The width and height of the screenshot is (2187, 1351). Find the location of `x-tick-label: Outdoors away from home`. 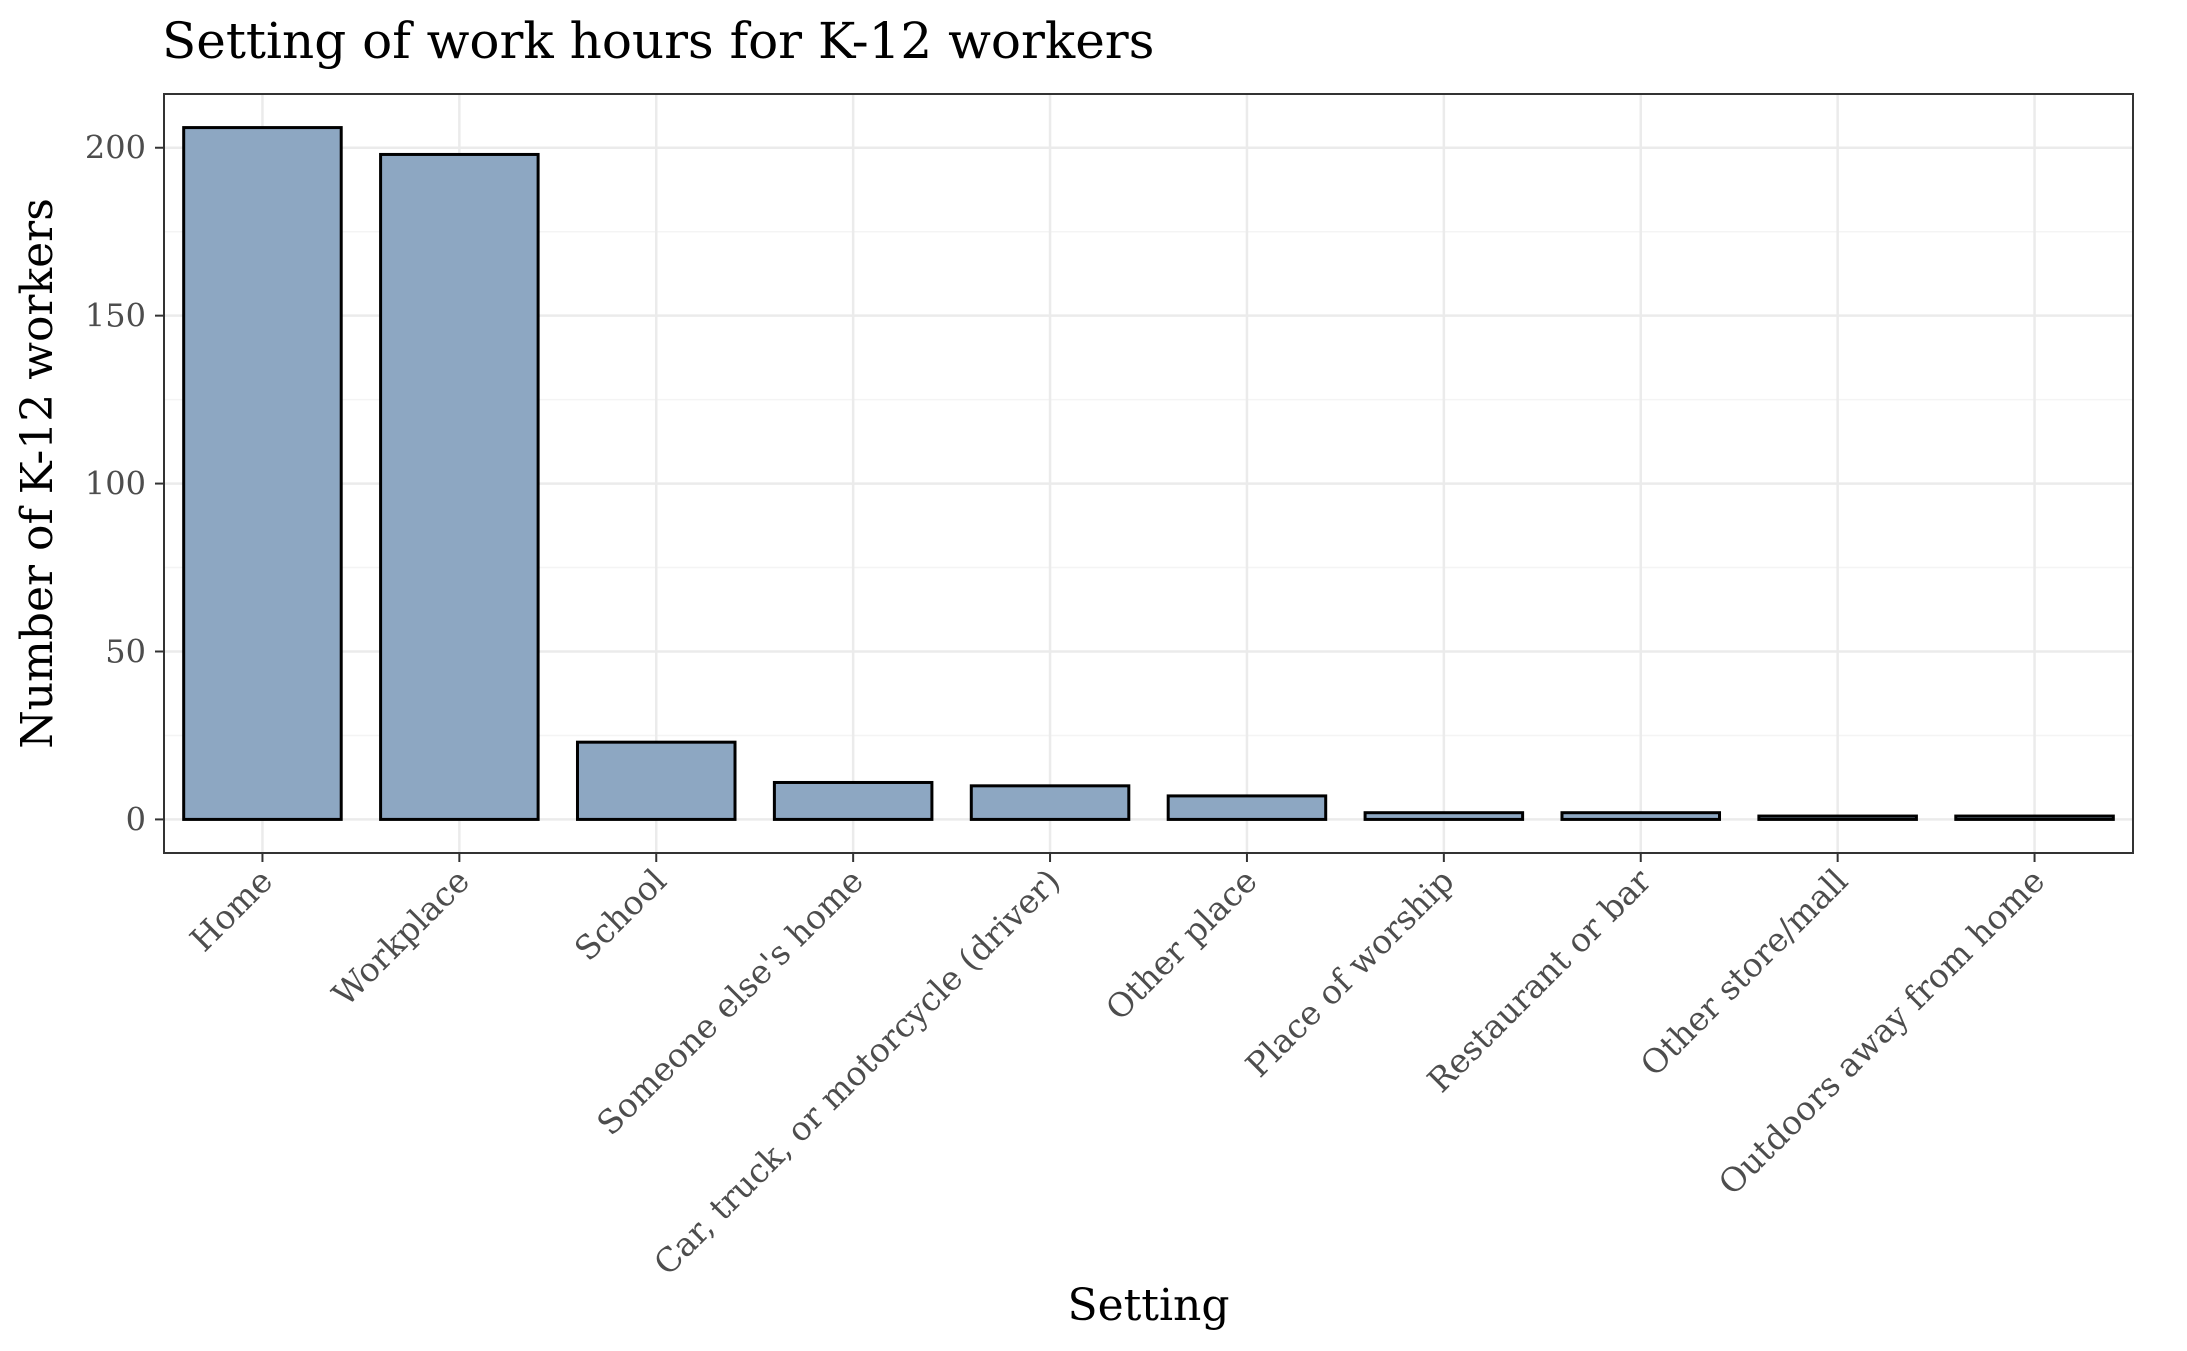

x-tick-label: Outdoors away from home is located at coordinates (1881, 1031).